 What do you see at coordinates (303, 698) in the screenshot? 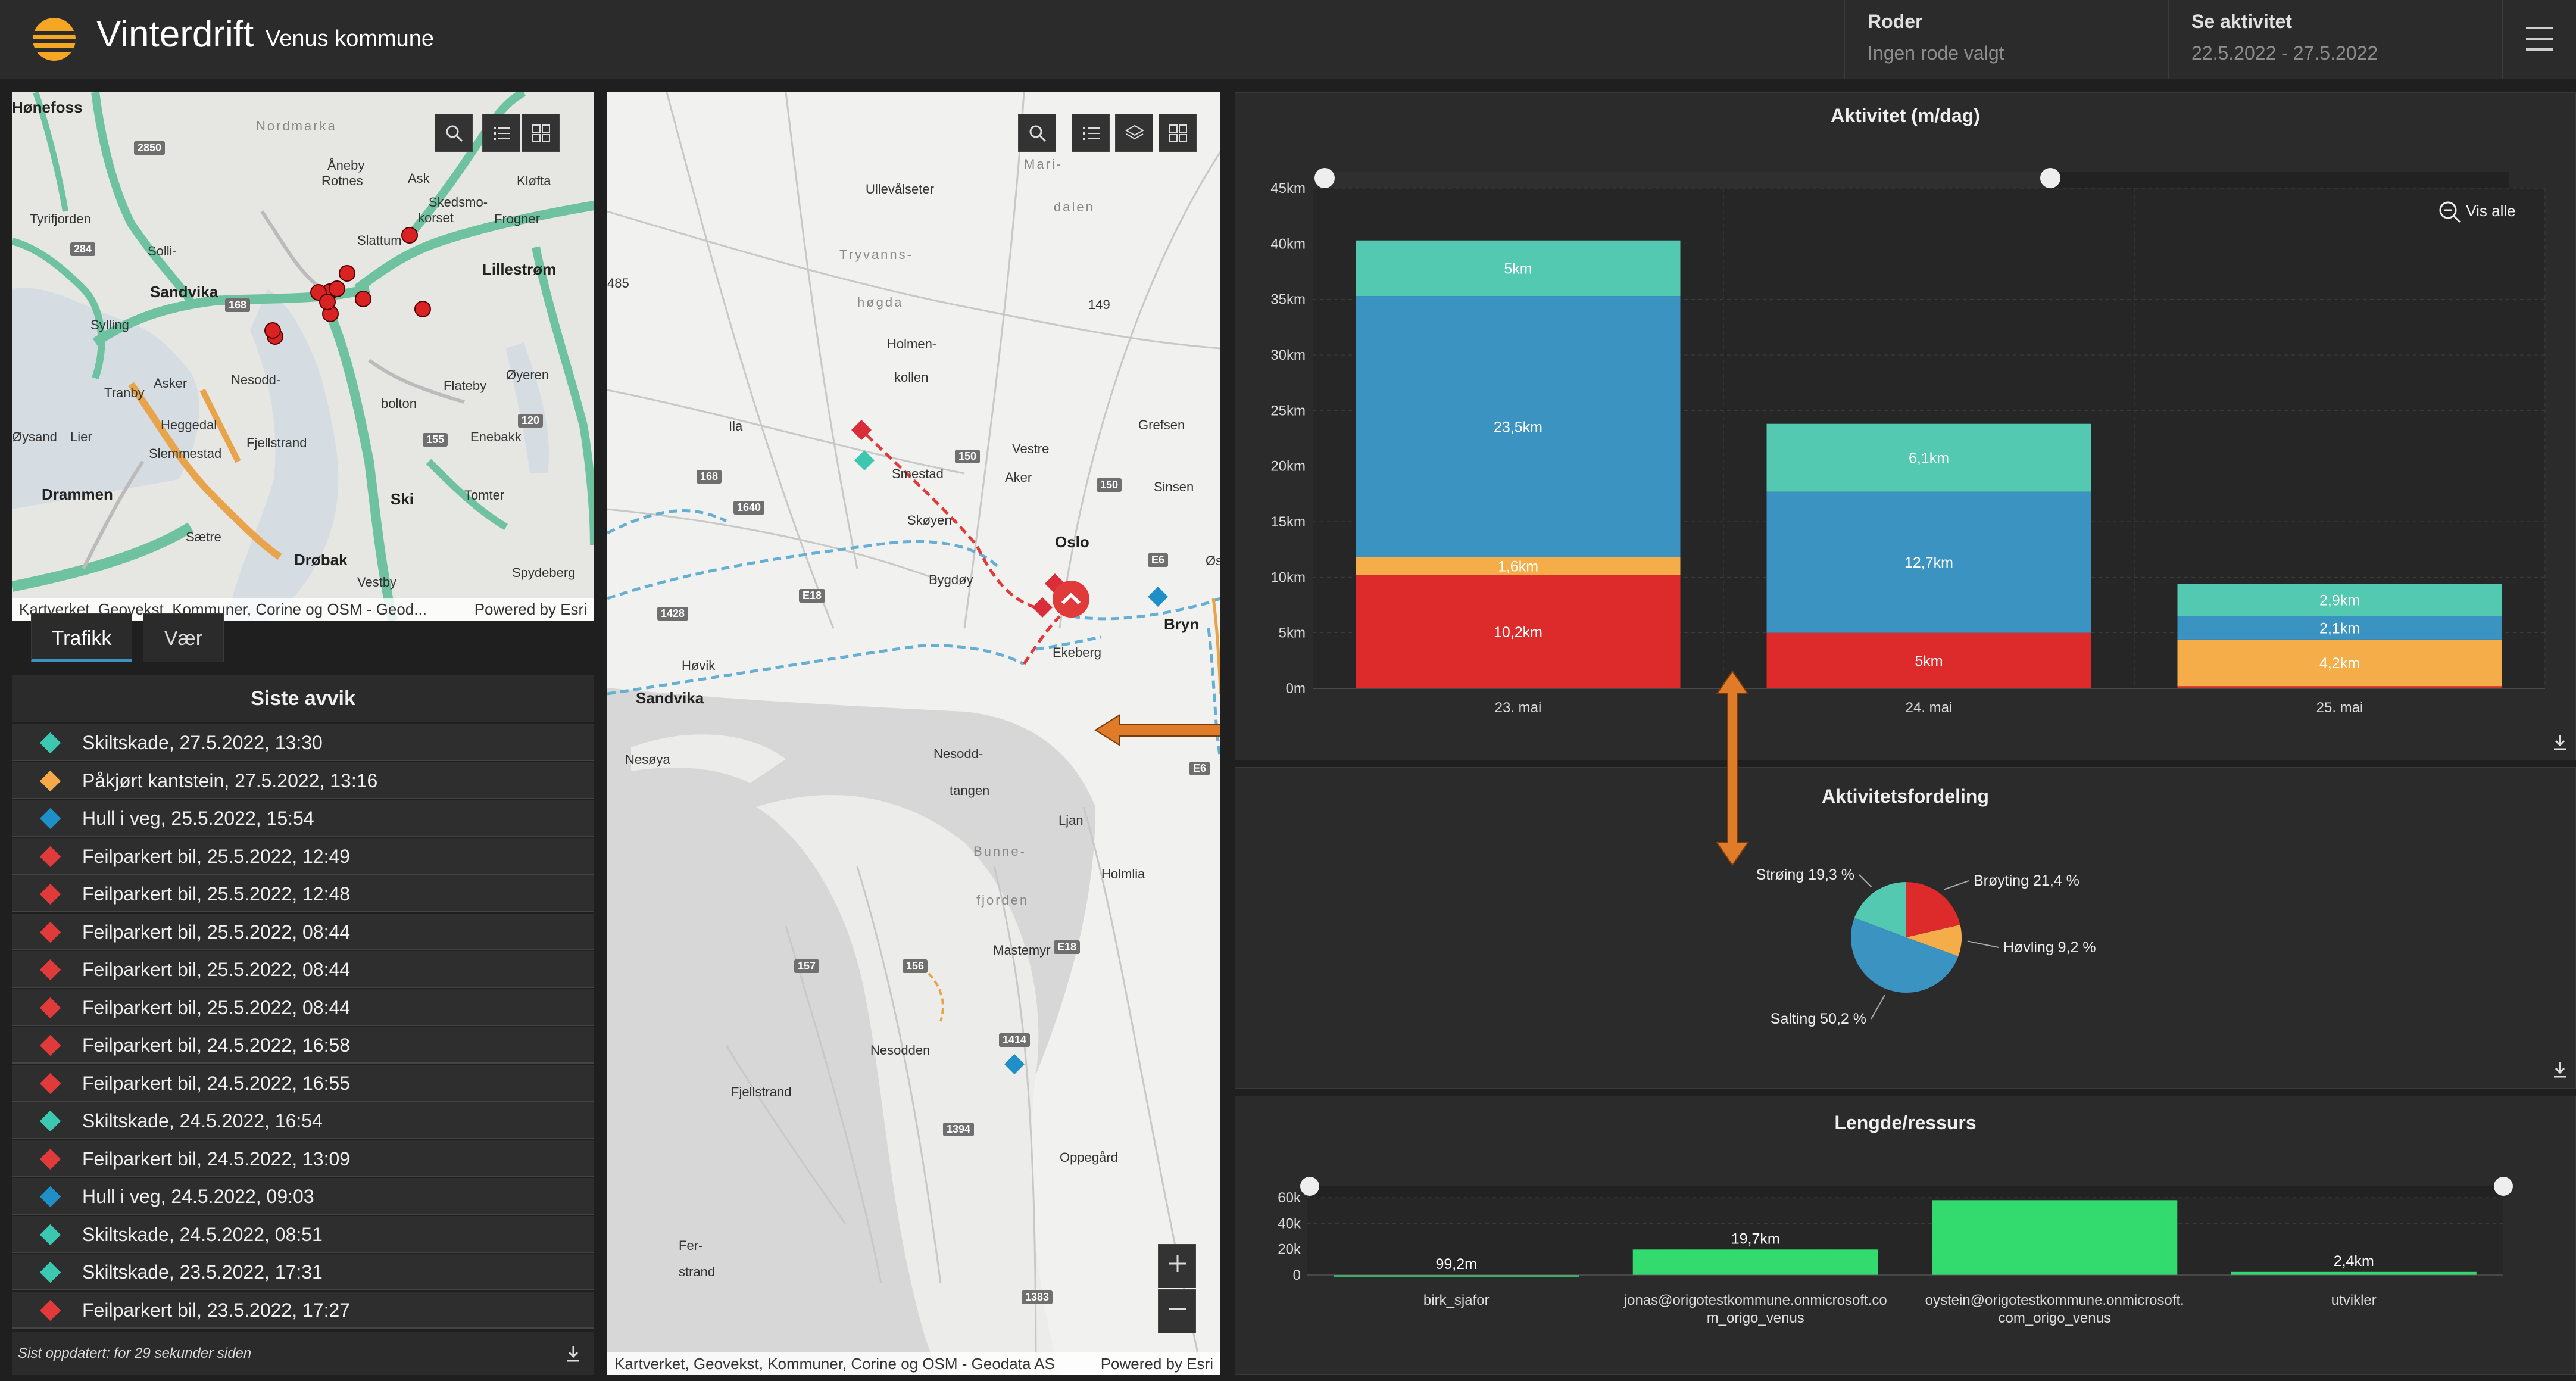
I see `deviation-list-title: Siste avvik` at bounding box center [303, 698].